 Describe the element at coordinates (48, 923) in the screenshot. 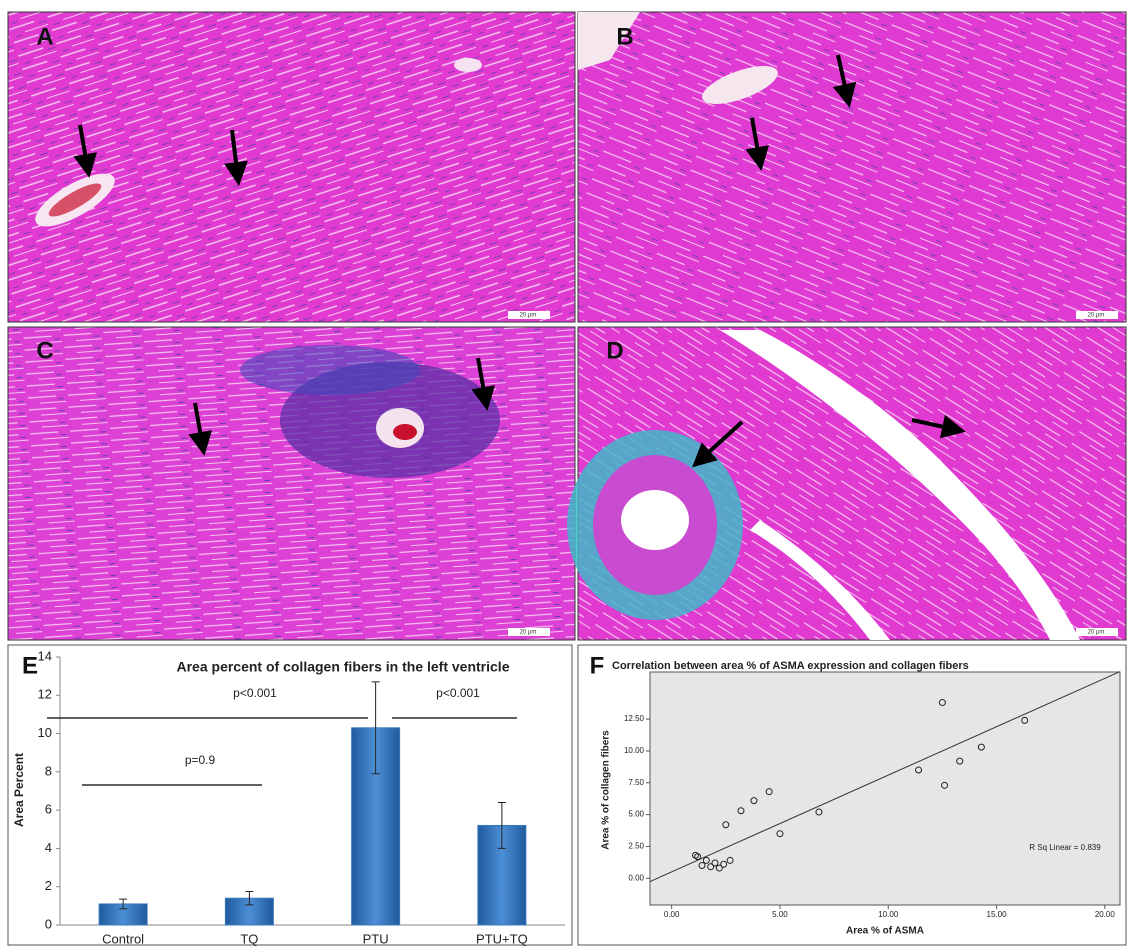

I see `y-tick-label: 0` at that location.